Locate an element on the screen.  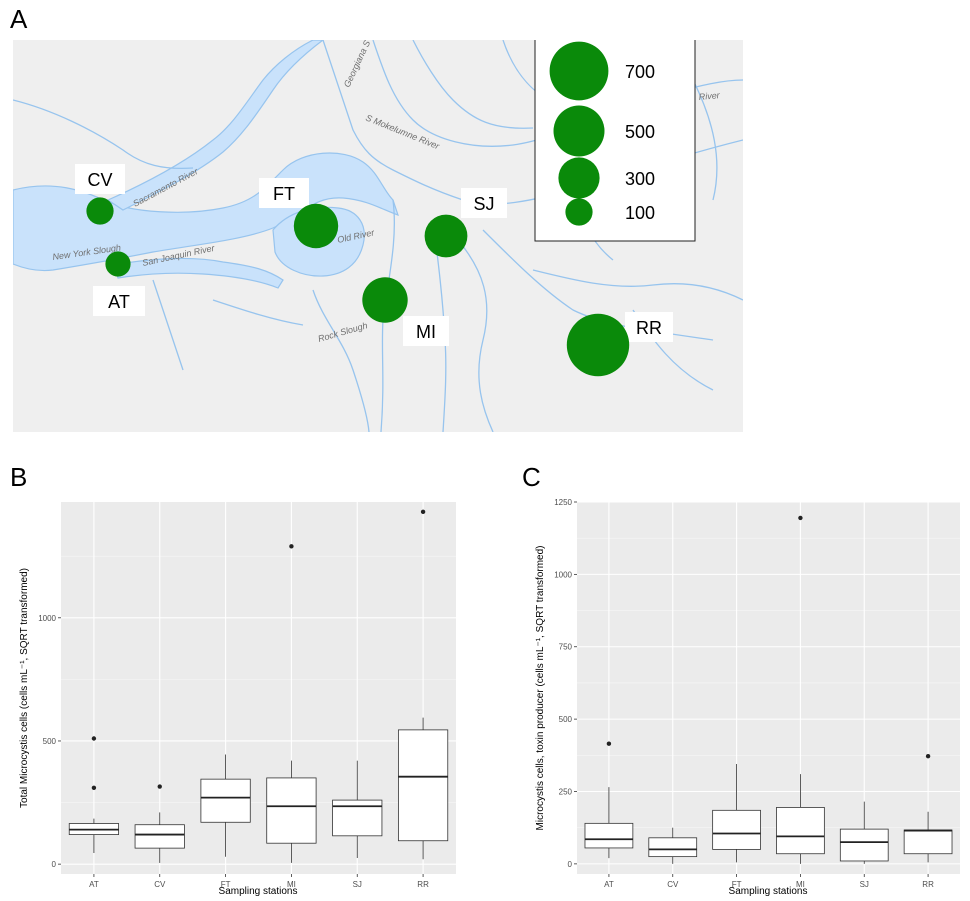
station-bubble-ft is located at coordinates (316, 226).